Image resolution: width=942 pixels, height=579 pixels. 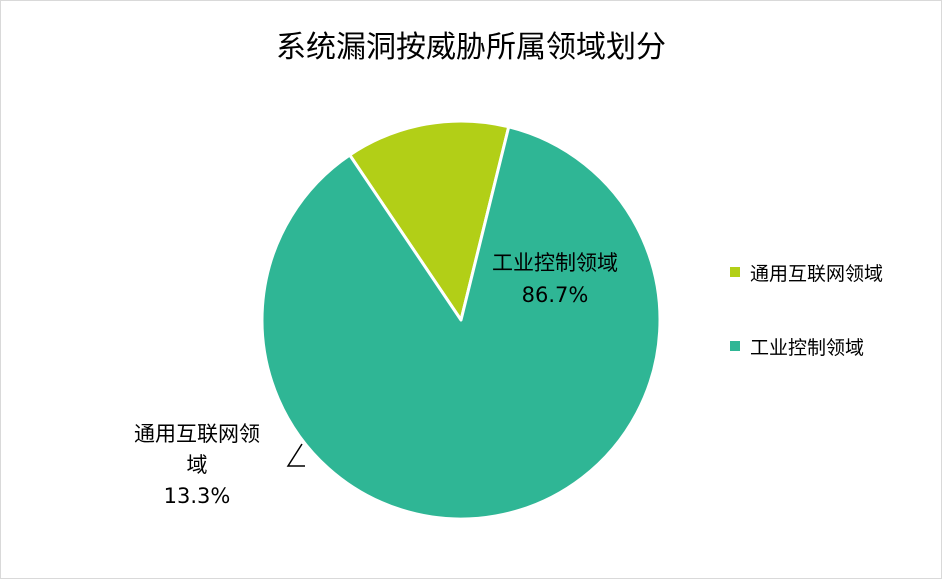 I want to click on slice-label-internet-name-line2: 域, so click(x=197, y=465).